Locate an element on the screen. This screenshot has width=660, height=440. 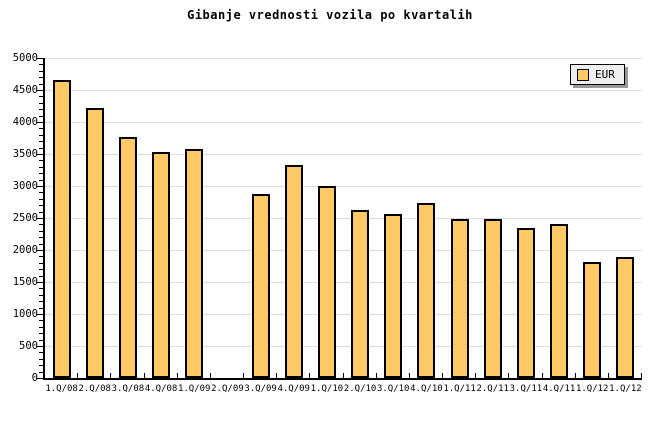
x-tick-label: 1.Q/12 is located at coordinates (592, 389).